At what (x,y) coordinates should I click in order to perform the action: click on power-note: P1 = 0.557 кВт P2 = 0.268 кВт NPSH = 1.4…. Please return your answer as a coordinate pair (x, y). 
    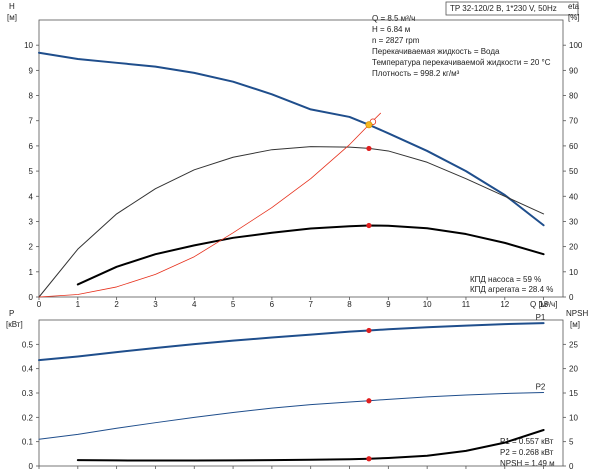
    Looking at the image, I should click on (527, 452).